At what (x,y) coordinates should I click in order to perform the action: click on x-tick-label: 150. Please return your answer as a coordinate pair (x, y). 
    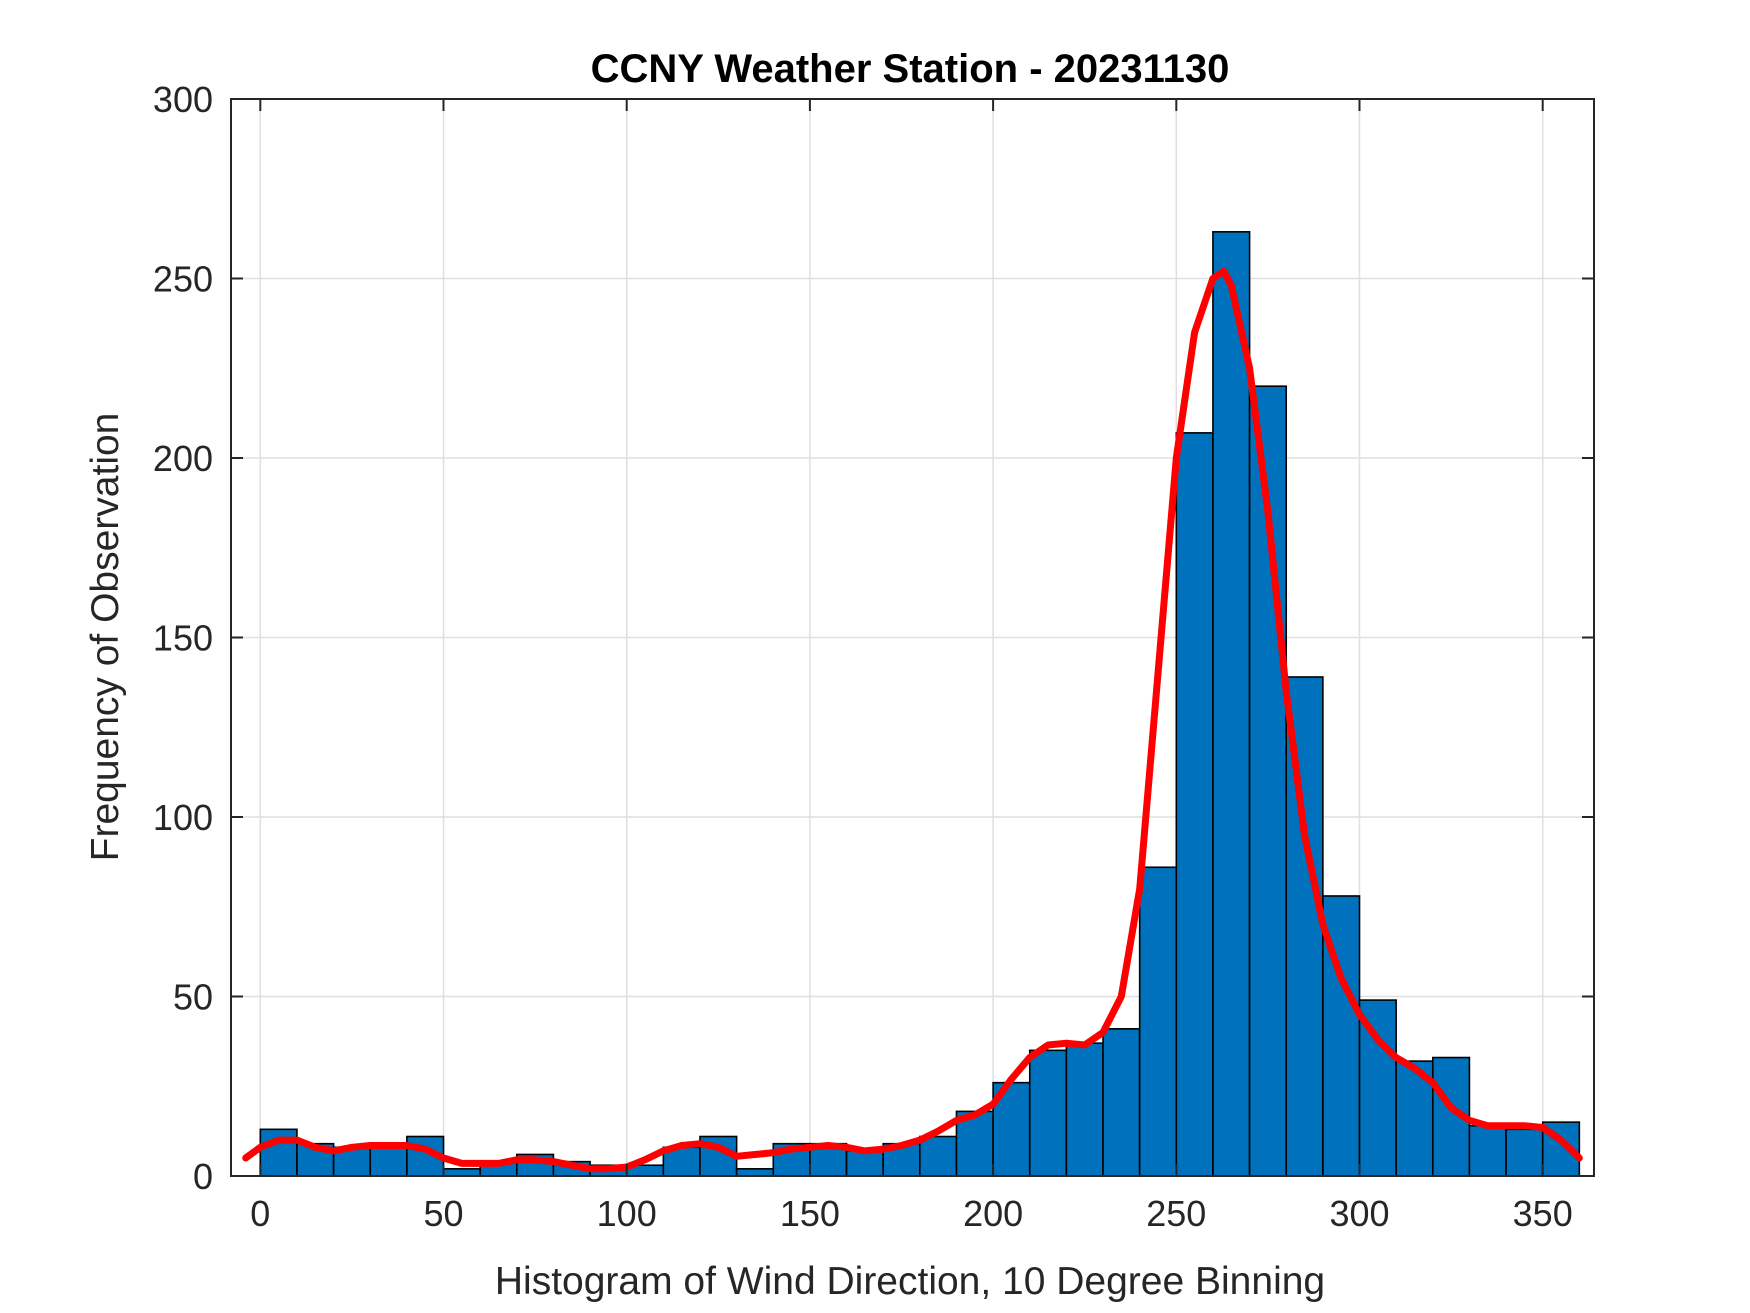
    Looking at the image, I should click on (810, 1213).